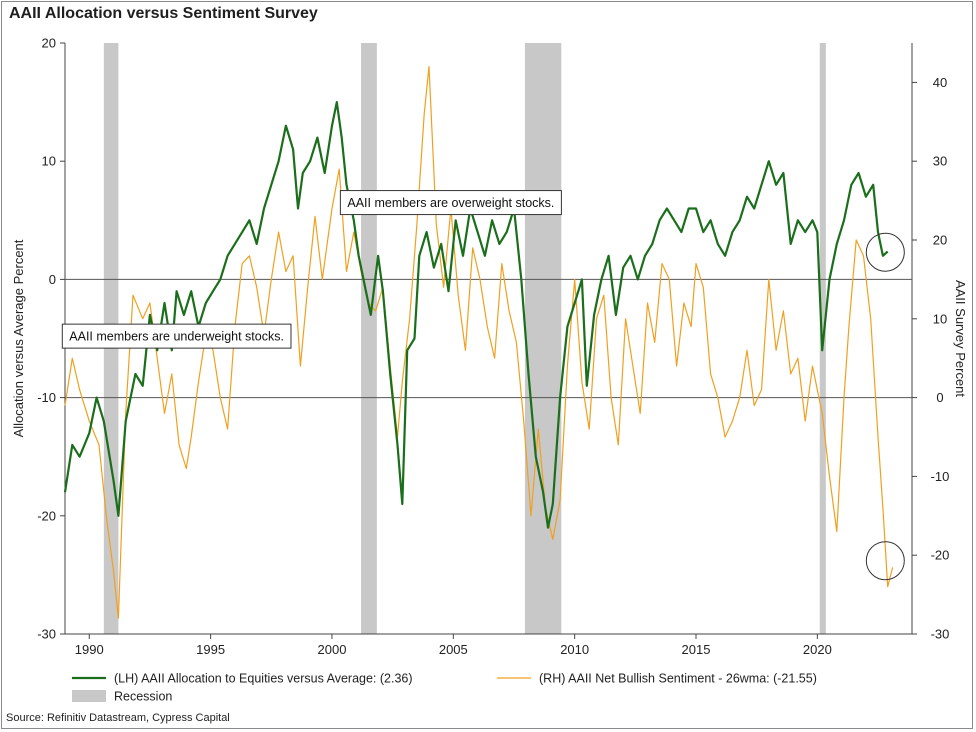  I want to click on legend-item-recession-swatch, so click(89, 696).